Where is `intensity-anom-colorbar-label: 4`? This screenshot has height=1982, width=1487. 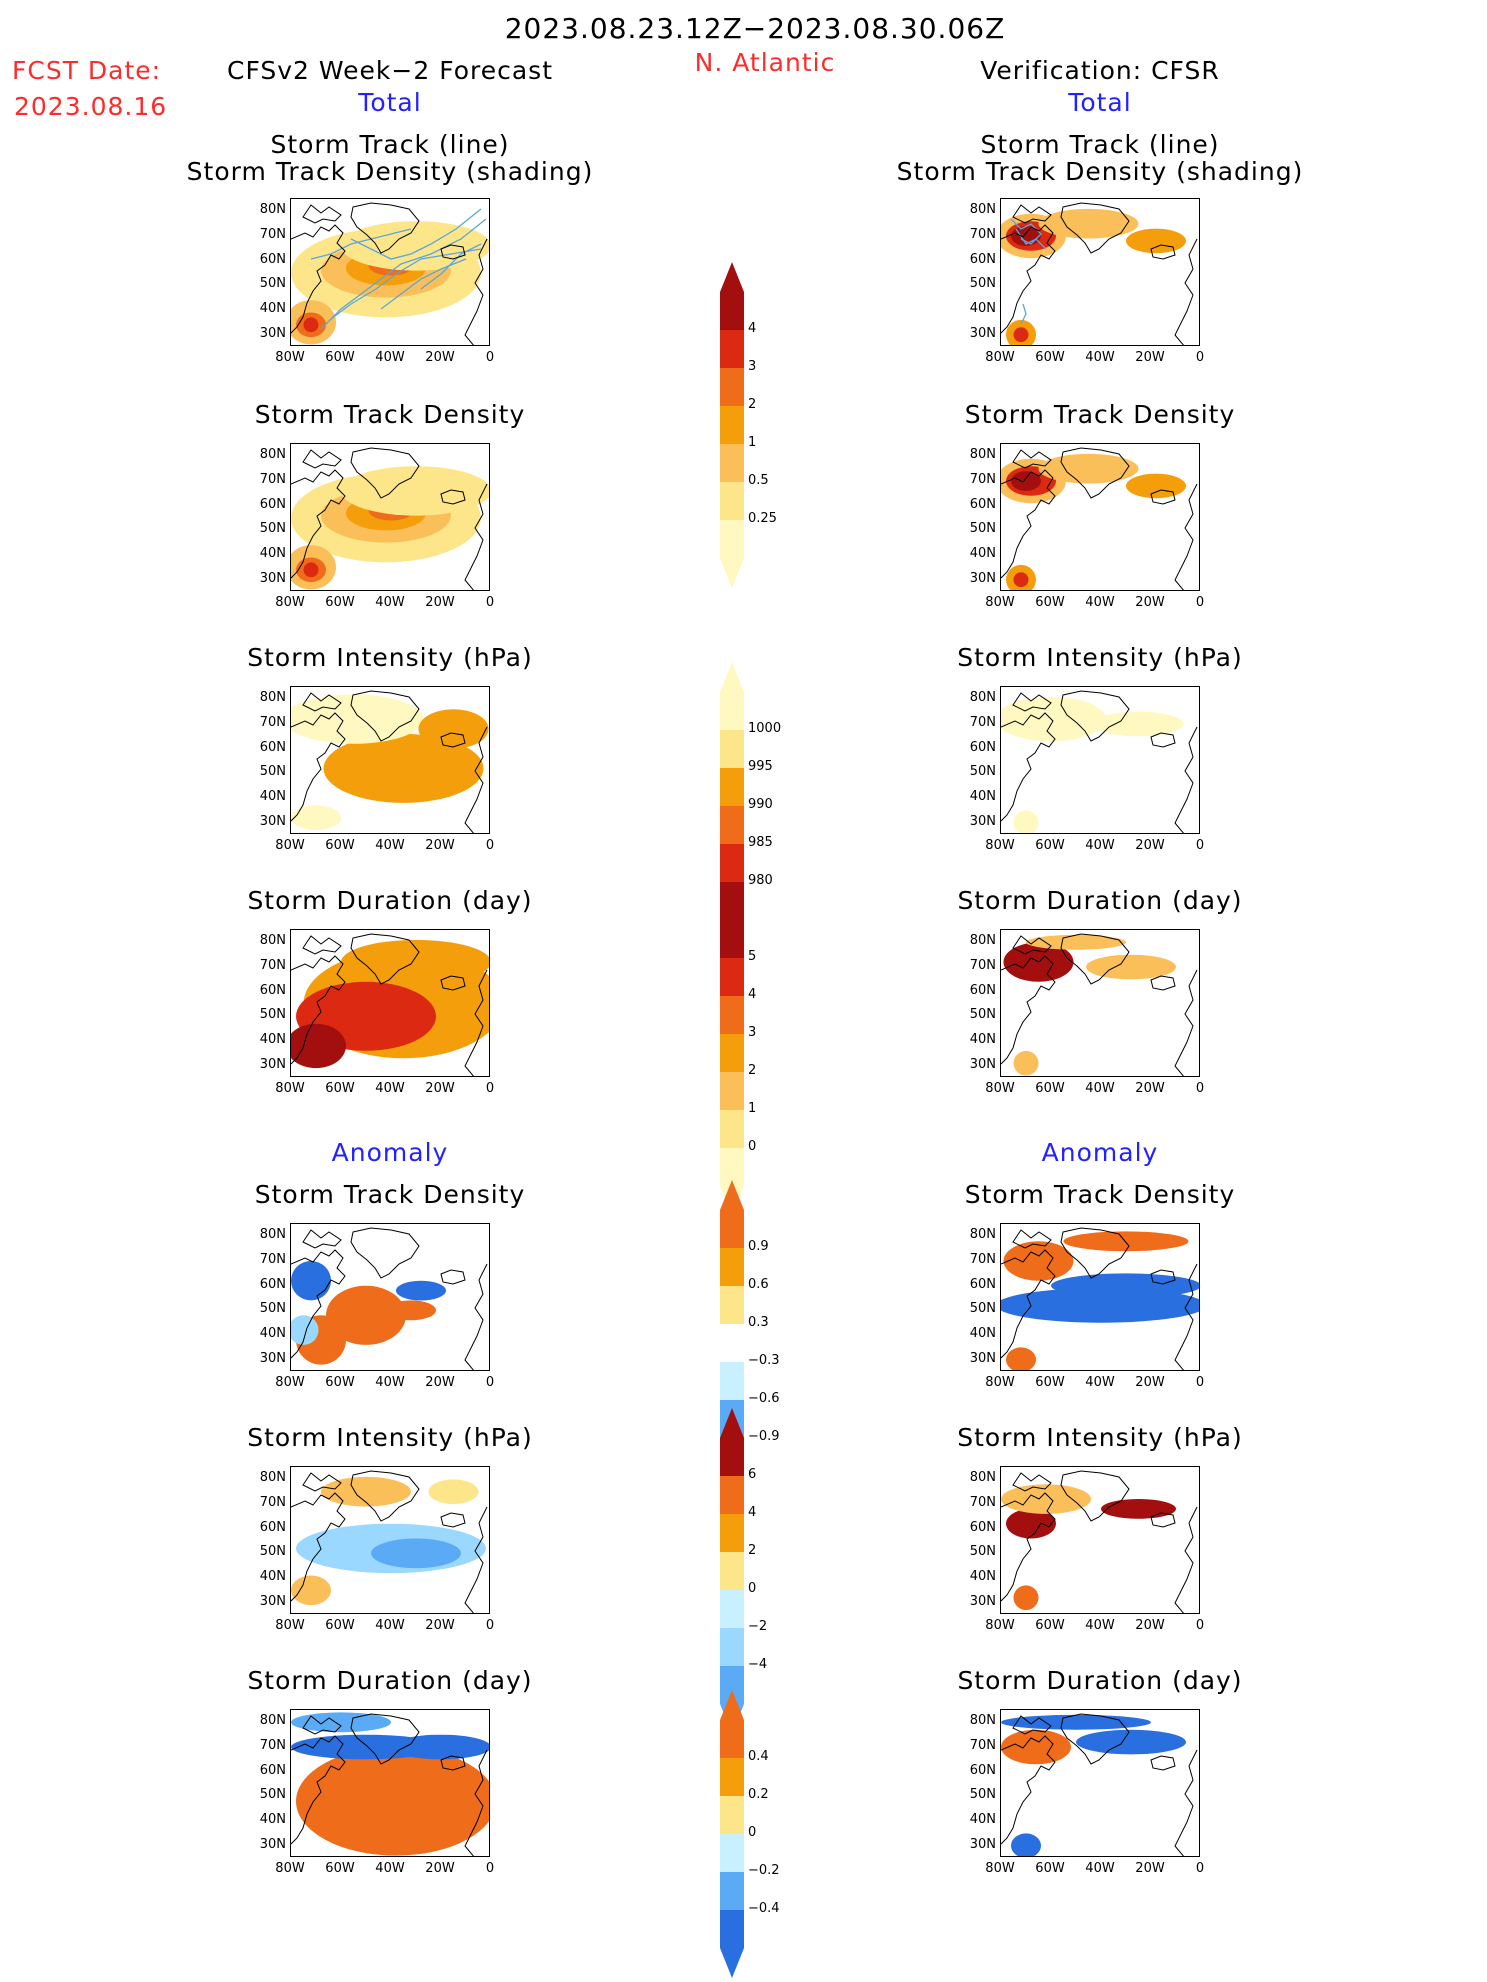 intensity-anom-colorbar-label: 4 is located at coordinates (752, 1512).